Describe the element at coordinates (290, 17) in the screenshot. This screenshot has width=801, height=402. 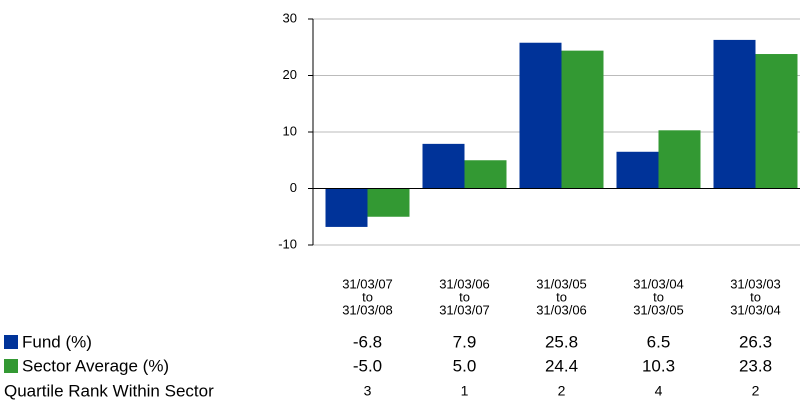
I see `y-tick-label: 30` at that location.